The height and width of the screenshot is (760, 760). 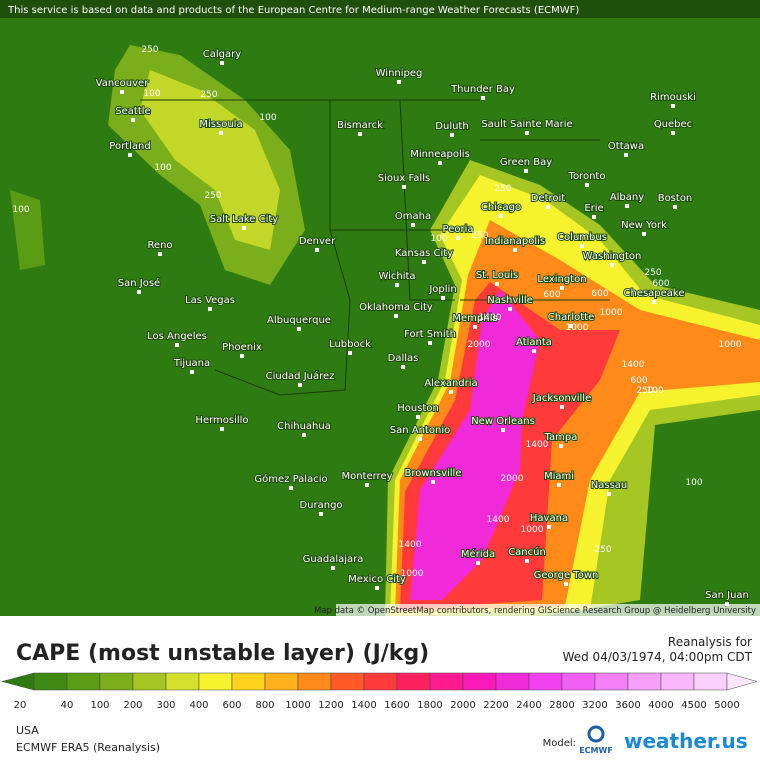 What do you see at coordinates (231, 705) in the screenshot?
I see `colorbar-label: 600` at bounding box center [231, 705].